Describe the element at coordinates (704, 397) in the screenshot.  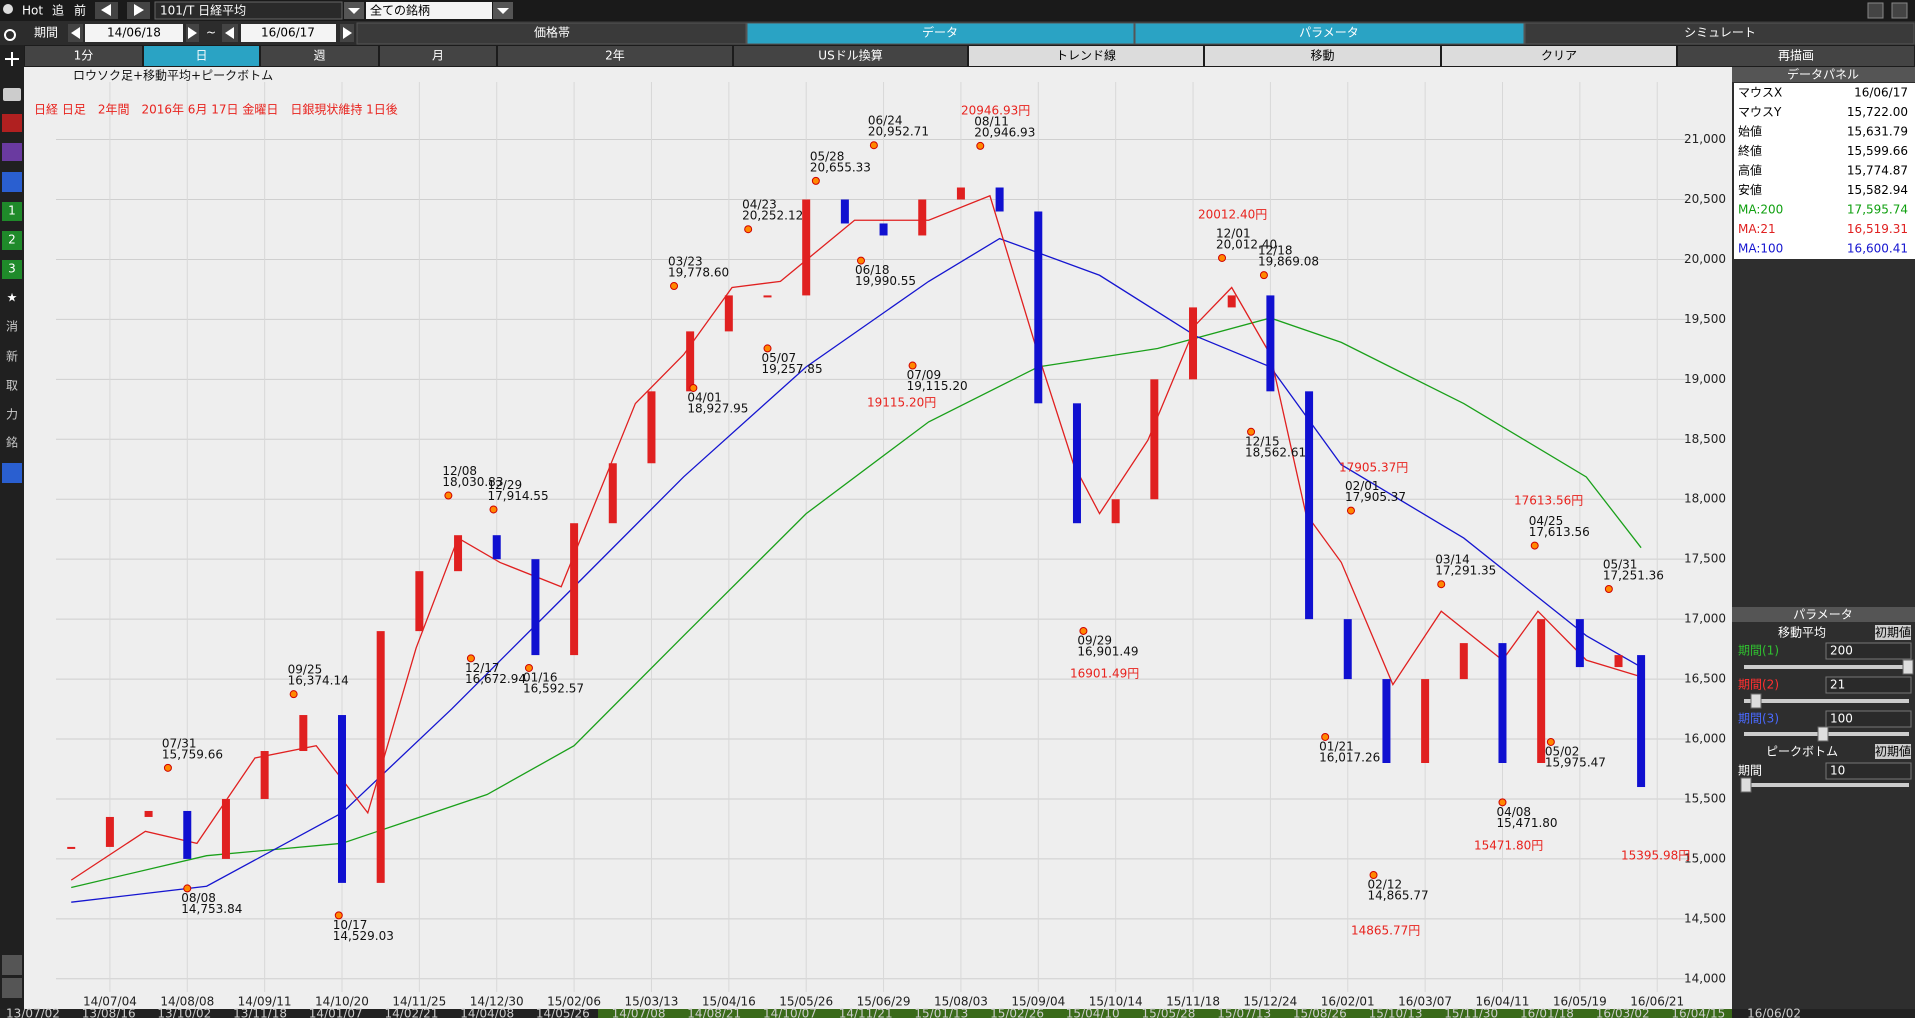
I see `peak-date: 04/01` at that location.